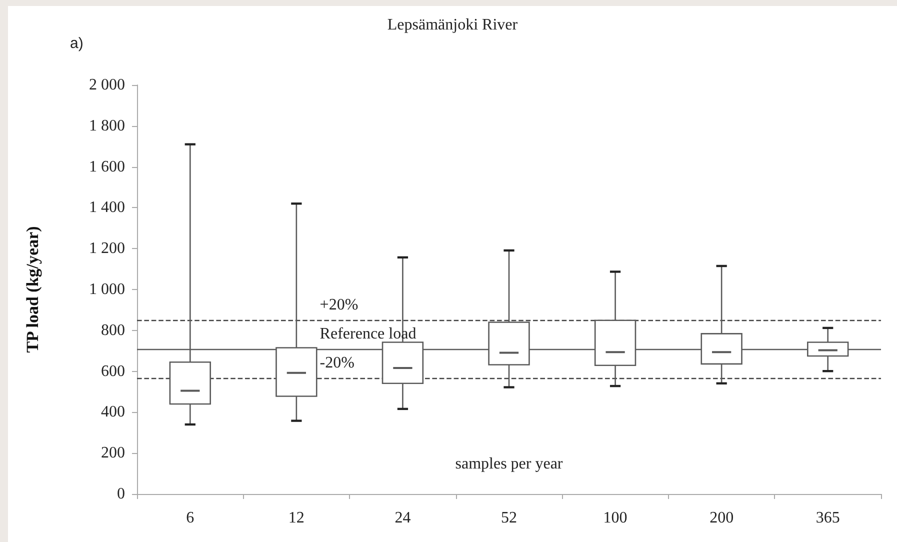  What do you see at coordinates (77, 43) in the screenshot?
I see `text: a)` at bounding box center [77, 43].